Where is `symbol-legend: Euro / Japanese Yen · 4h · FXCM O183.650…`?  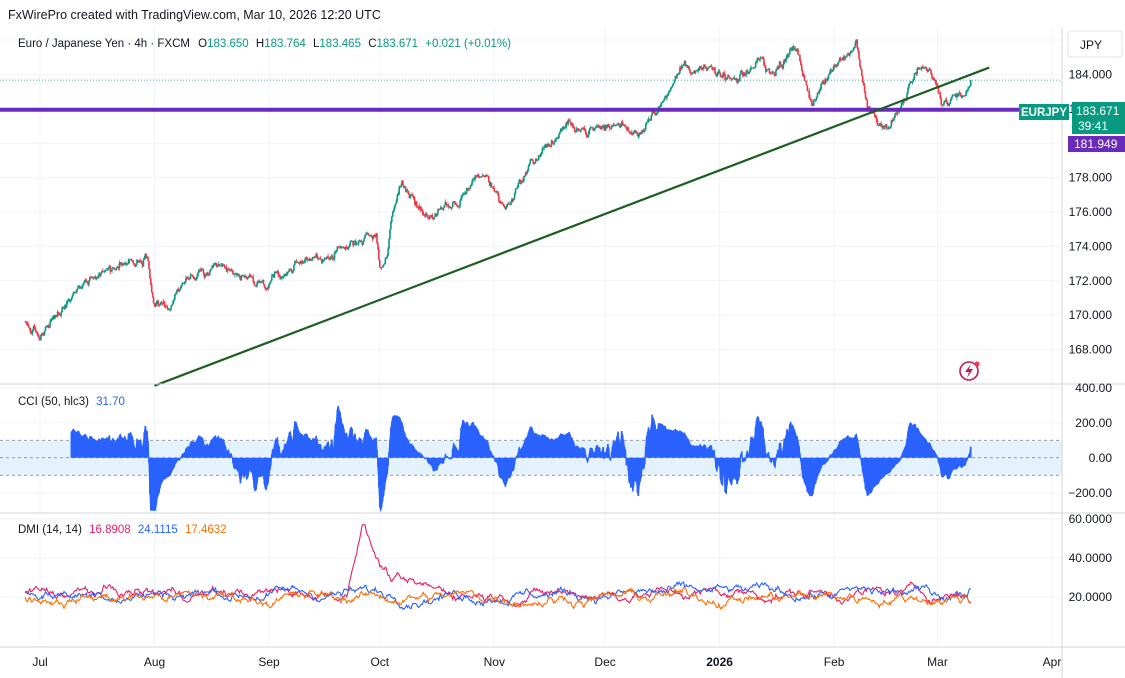
symbol-legend: Euro / Japanese Yen · 4h · FXCM O183.650… is located at coordinates (264, 44).